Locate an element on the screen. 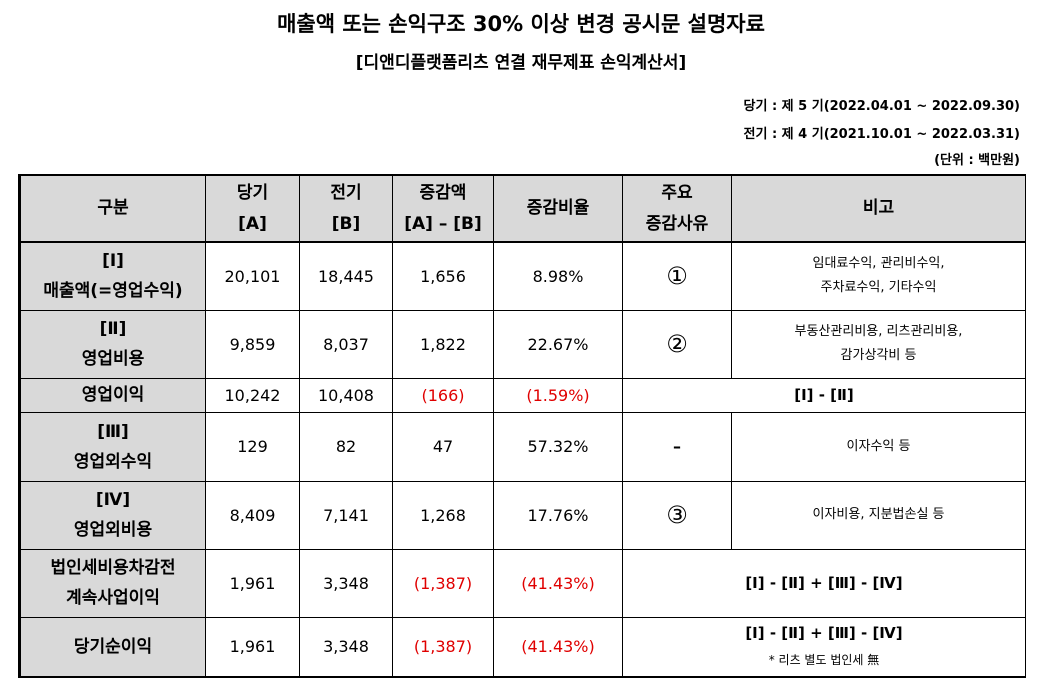 The width and height of the screenshot is (1042, 686). cell-change: 1,822 is located at coordinates (443, 344).